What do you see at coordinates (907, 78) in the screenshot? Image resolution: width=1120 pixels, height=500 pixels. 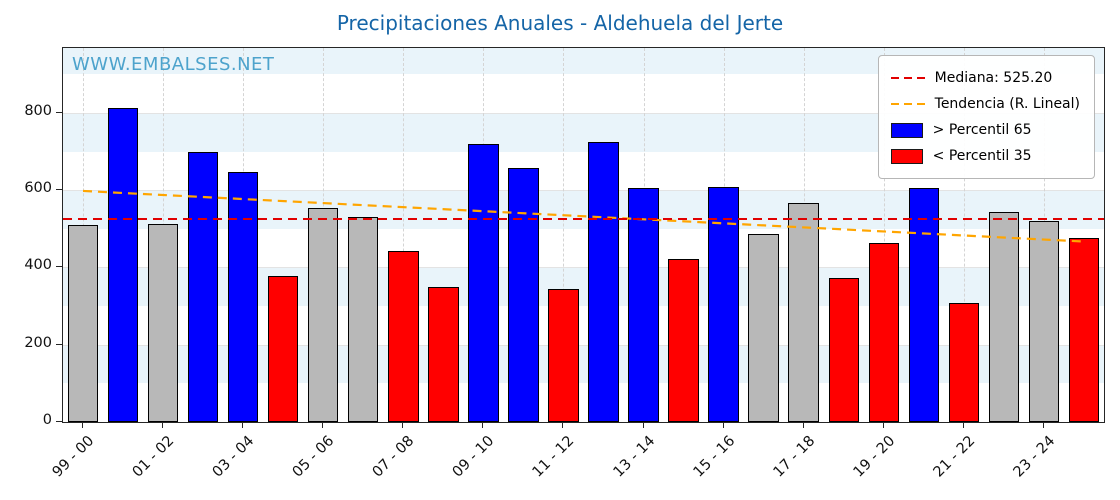 I see `median-line-swatch` at bounding box center [907, 78].